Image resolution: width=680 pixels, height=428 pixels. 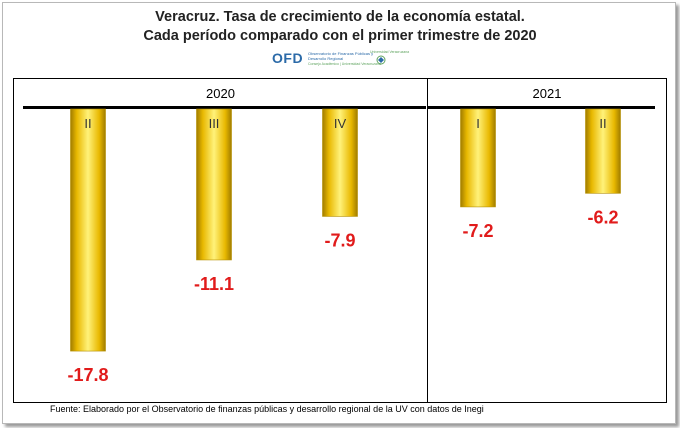 I want to click on ofd-logo: OFD, so click(x=288, y=58).